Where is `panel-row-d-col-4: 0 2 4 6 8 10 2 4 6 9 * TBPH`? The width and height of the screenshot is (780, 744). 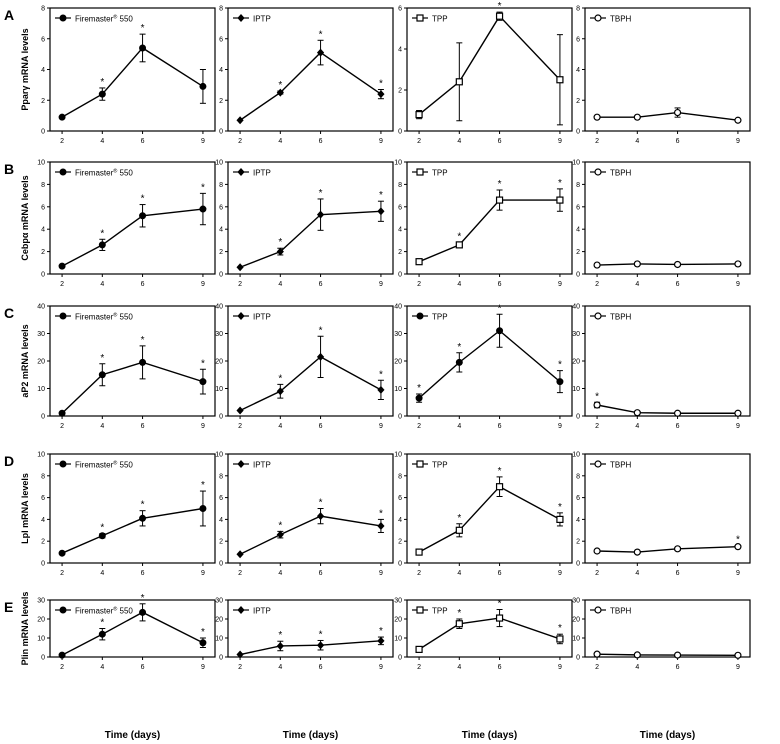 panel-row-d-col-4: 0 2 4 6 8 10 2 4 6 9 * TBPH is located at coordinates (661, 514).